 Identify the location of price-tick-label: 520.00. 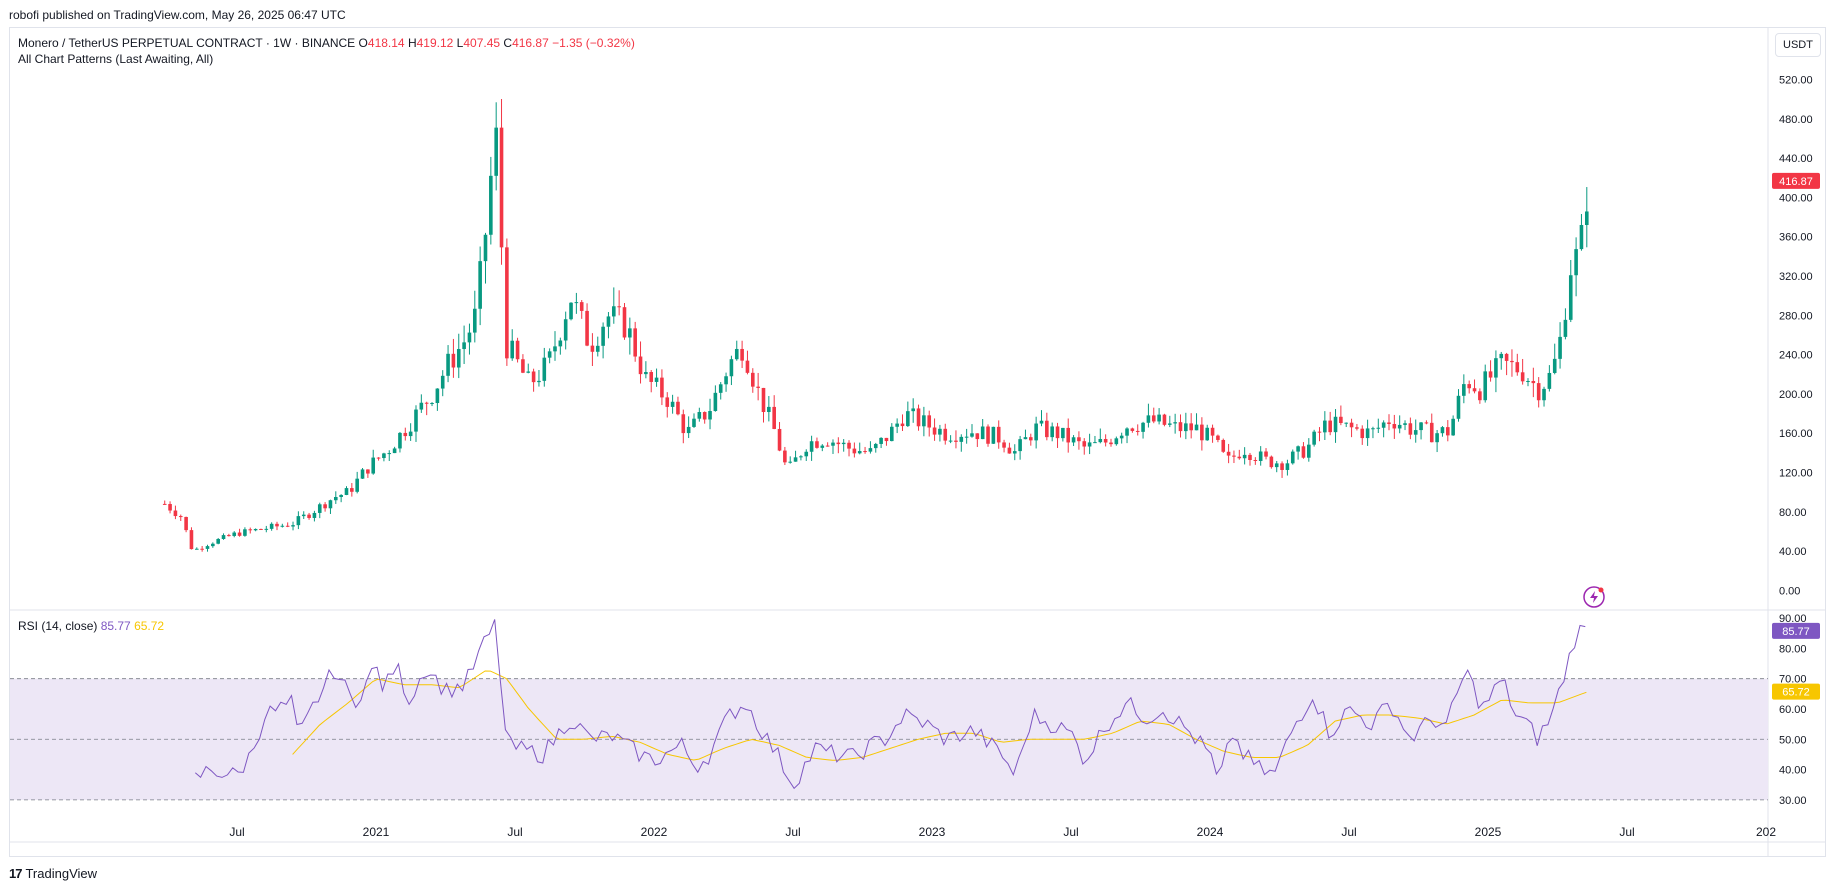
(1796, 81).